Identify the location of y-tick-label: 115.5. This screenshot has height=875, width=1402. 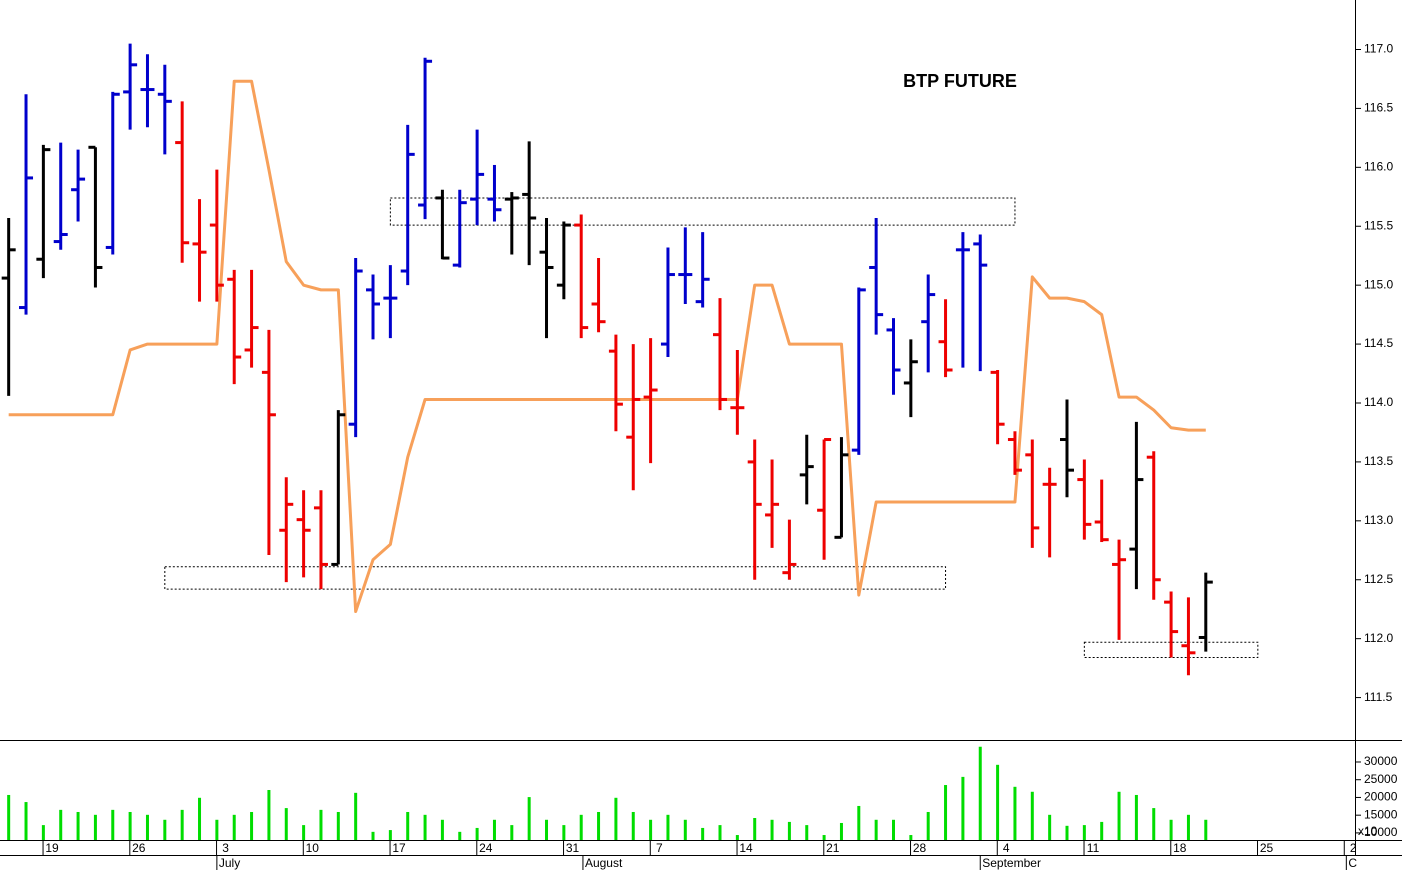
(1378, 225).